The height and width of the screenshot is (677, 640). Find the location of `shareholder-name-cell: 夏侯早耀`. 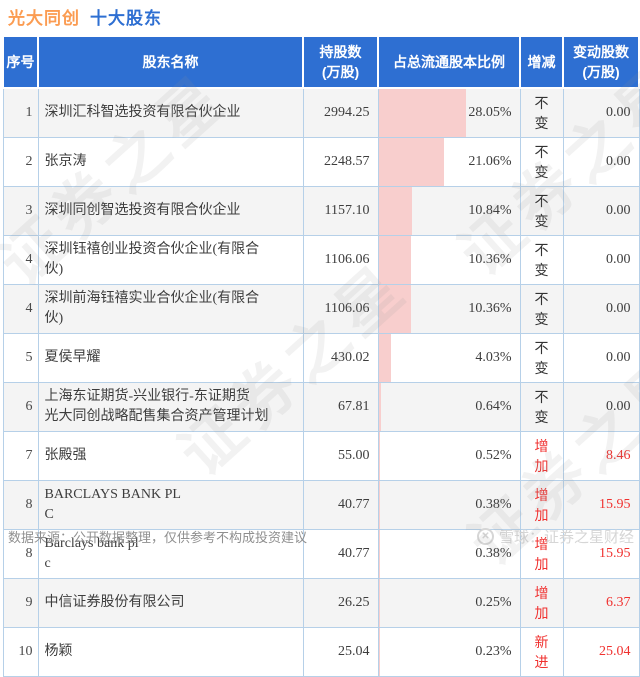

shareholder-name-cell: 夏侯早耀 is located at coordinates (170, 358).